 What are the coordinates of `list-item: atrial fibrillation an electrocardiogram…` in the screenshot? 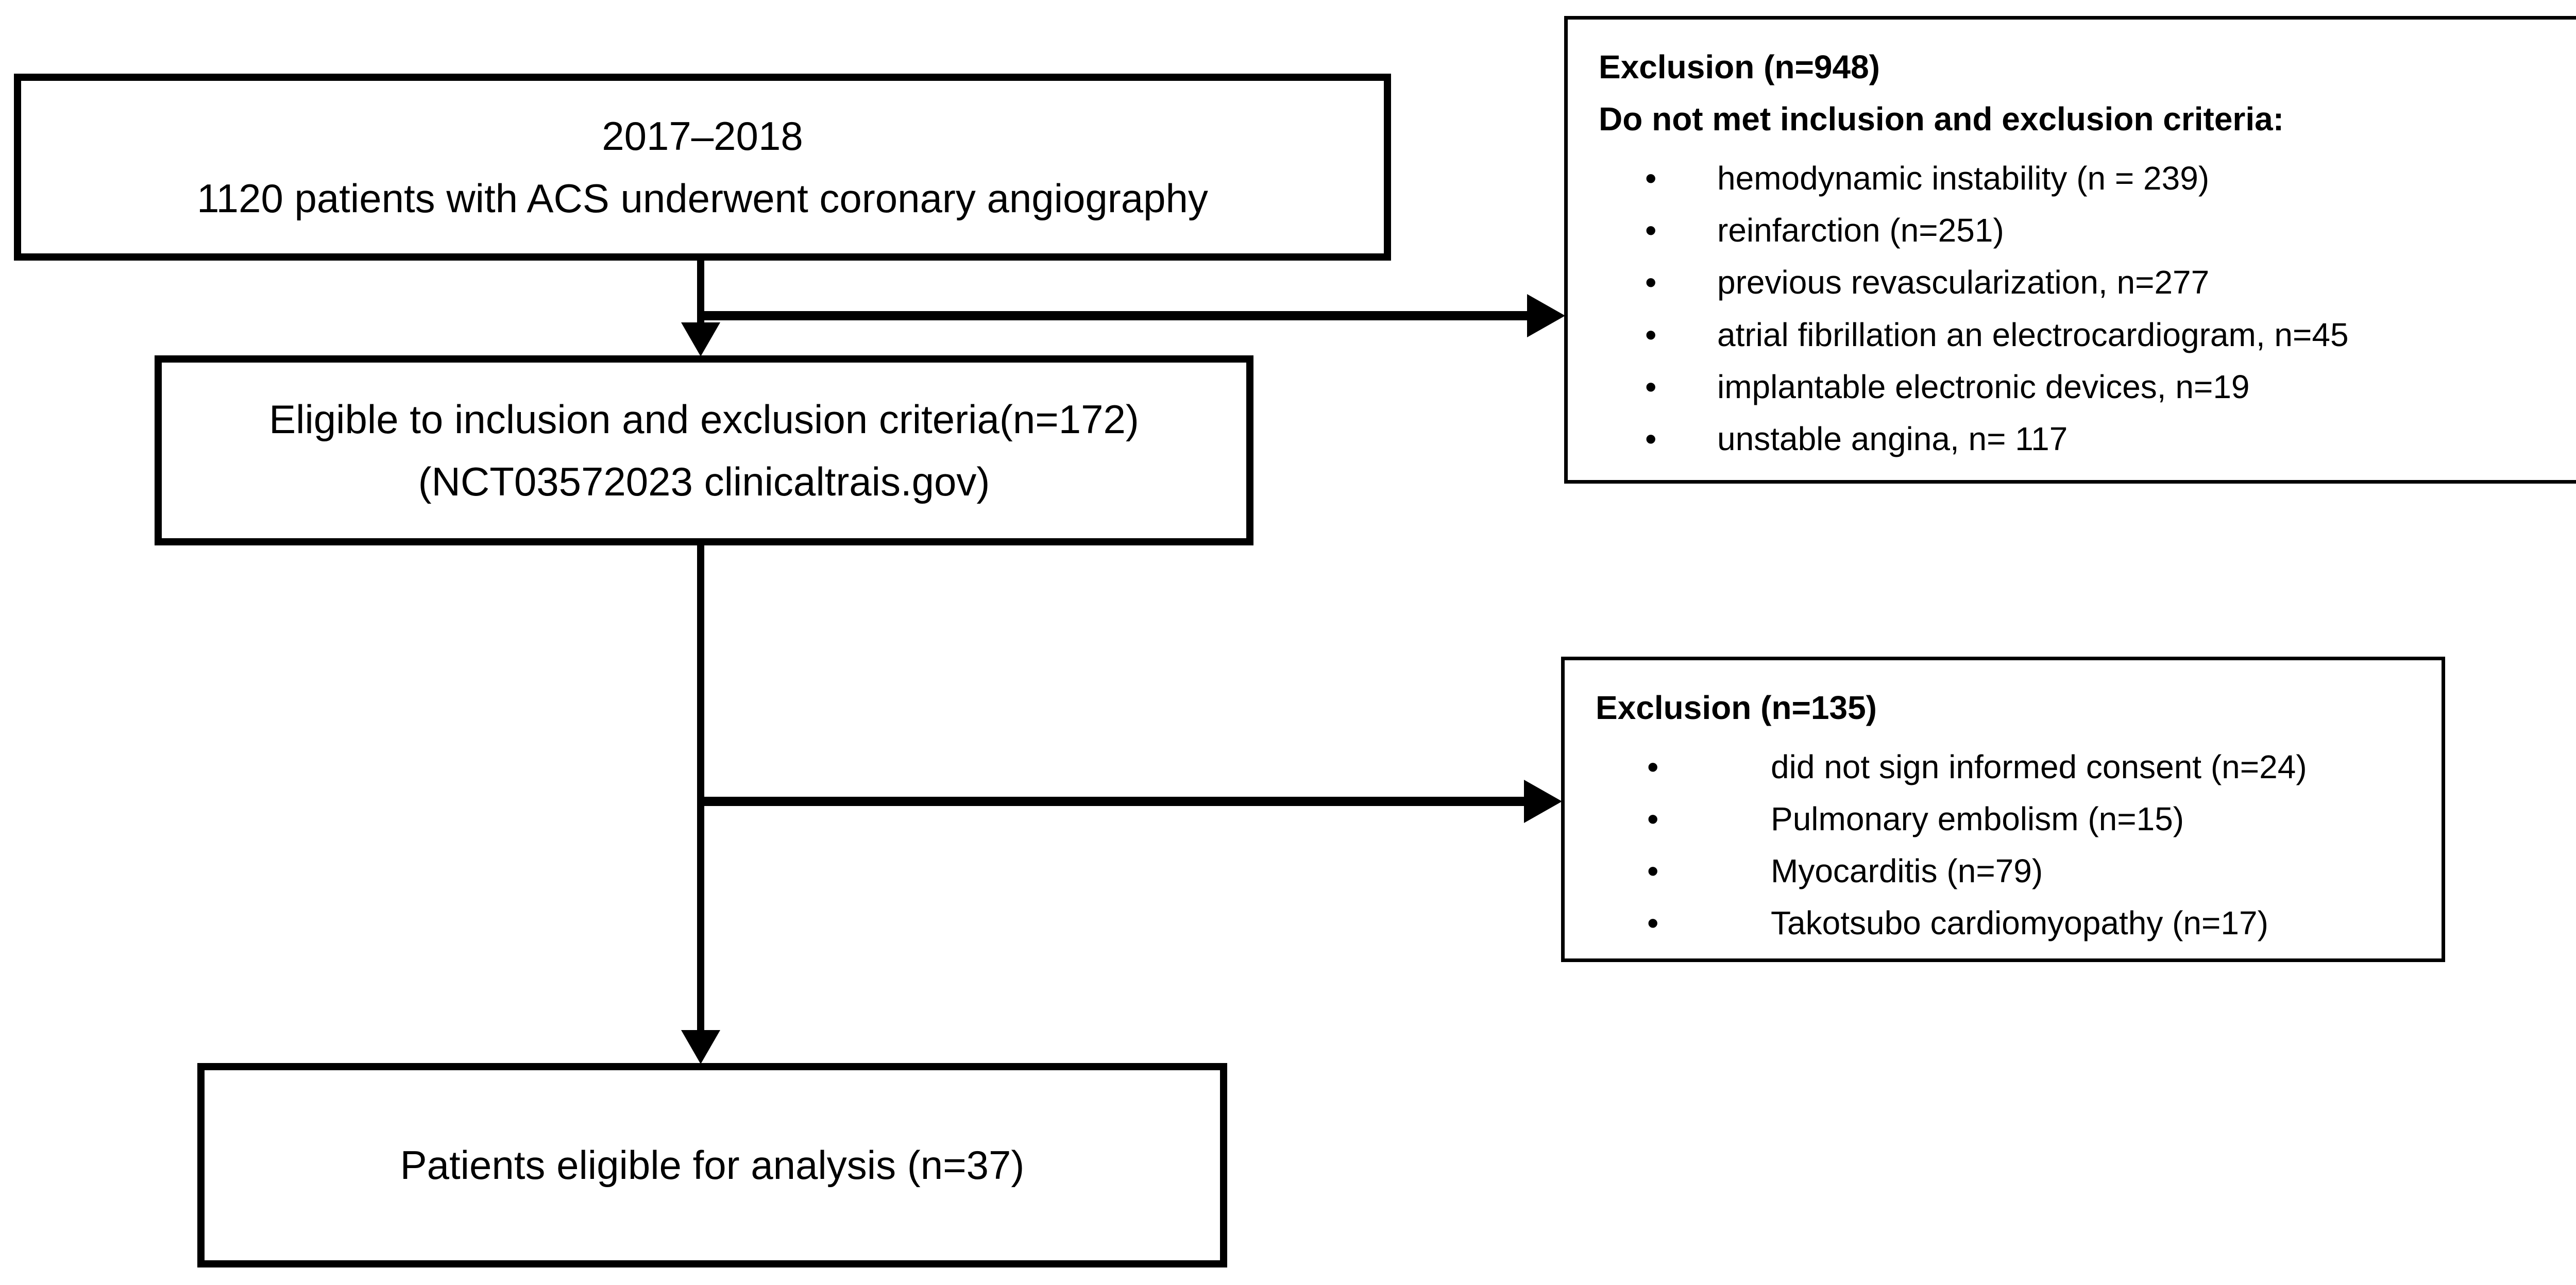 It's located at (2110, 335).